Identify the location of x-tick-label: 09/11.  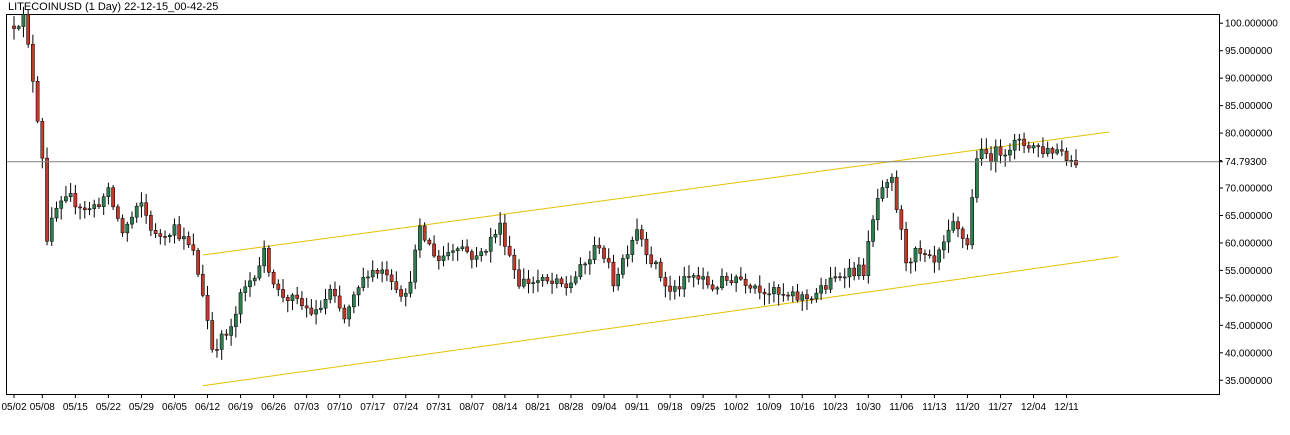
(637, 407).